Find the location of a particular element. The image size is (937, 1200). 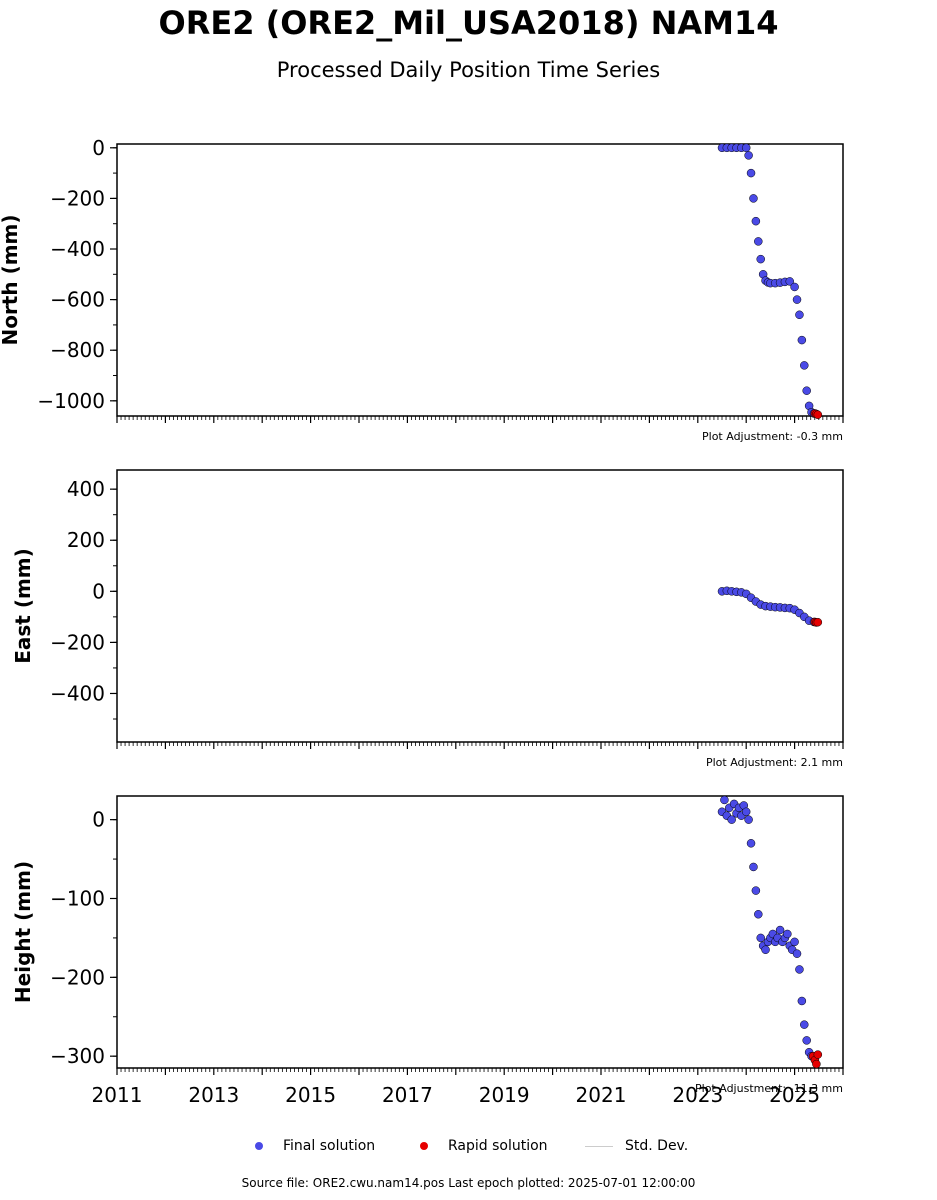

x-tick-label: 2023 is located at coordinates (697, 1095).